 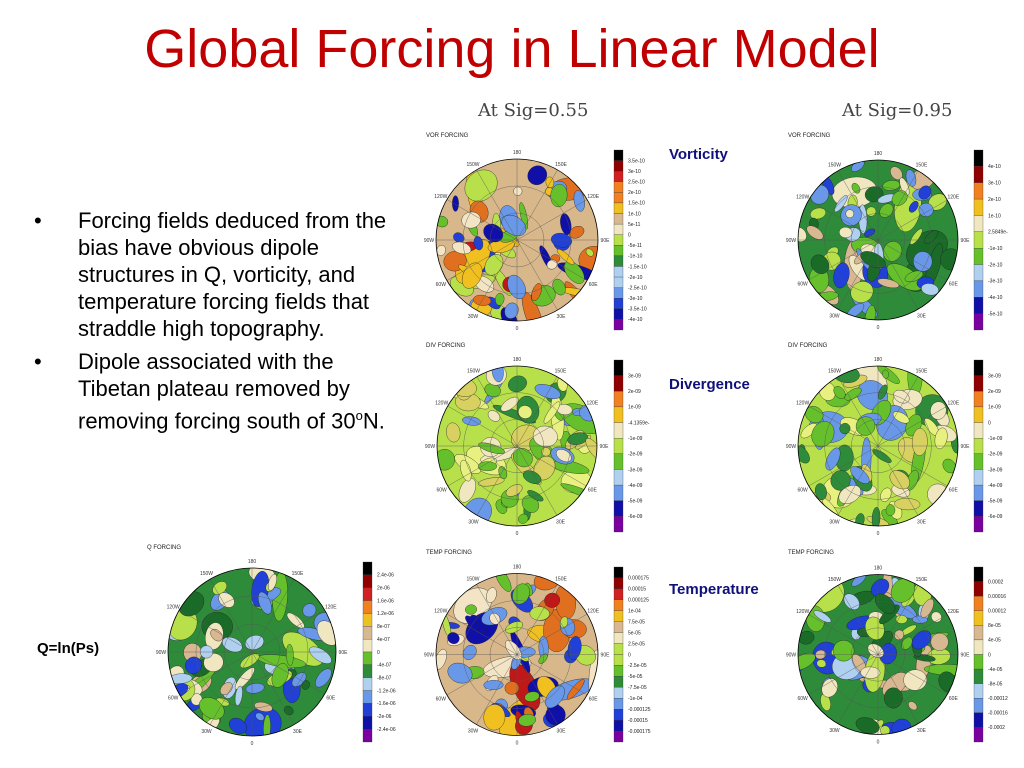 I want to click on longitude-label: 120E, so click(x=593, y=197).